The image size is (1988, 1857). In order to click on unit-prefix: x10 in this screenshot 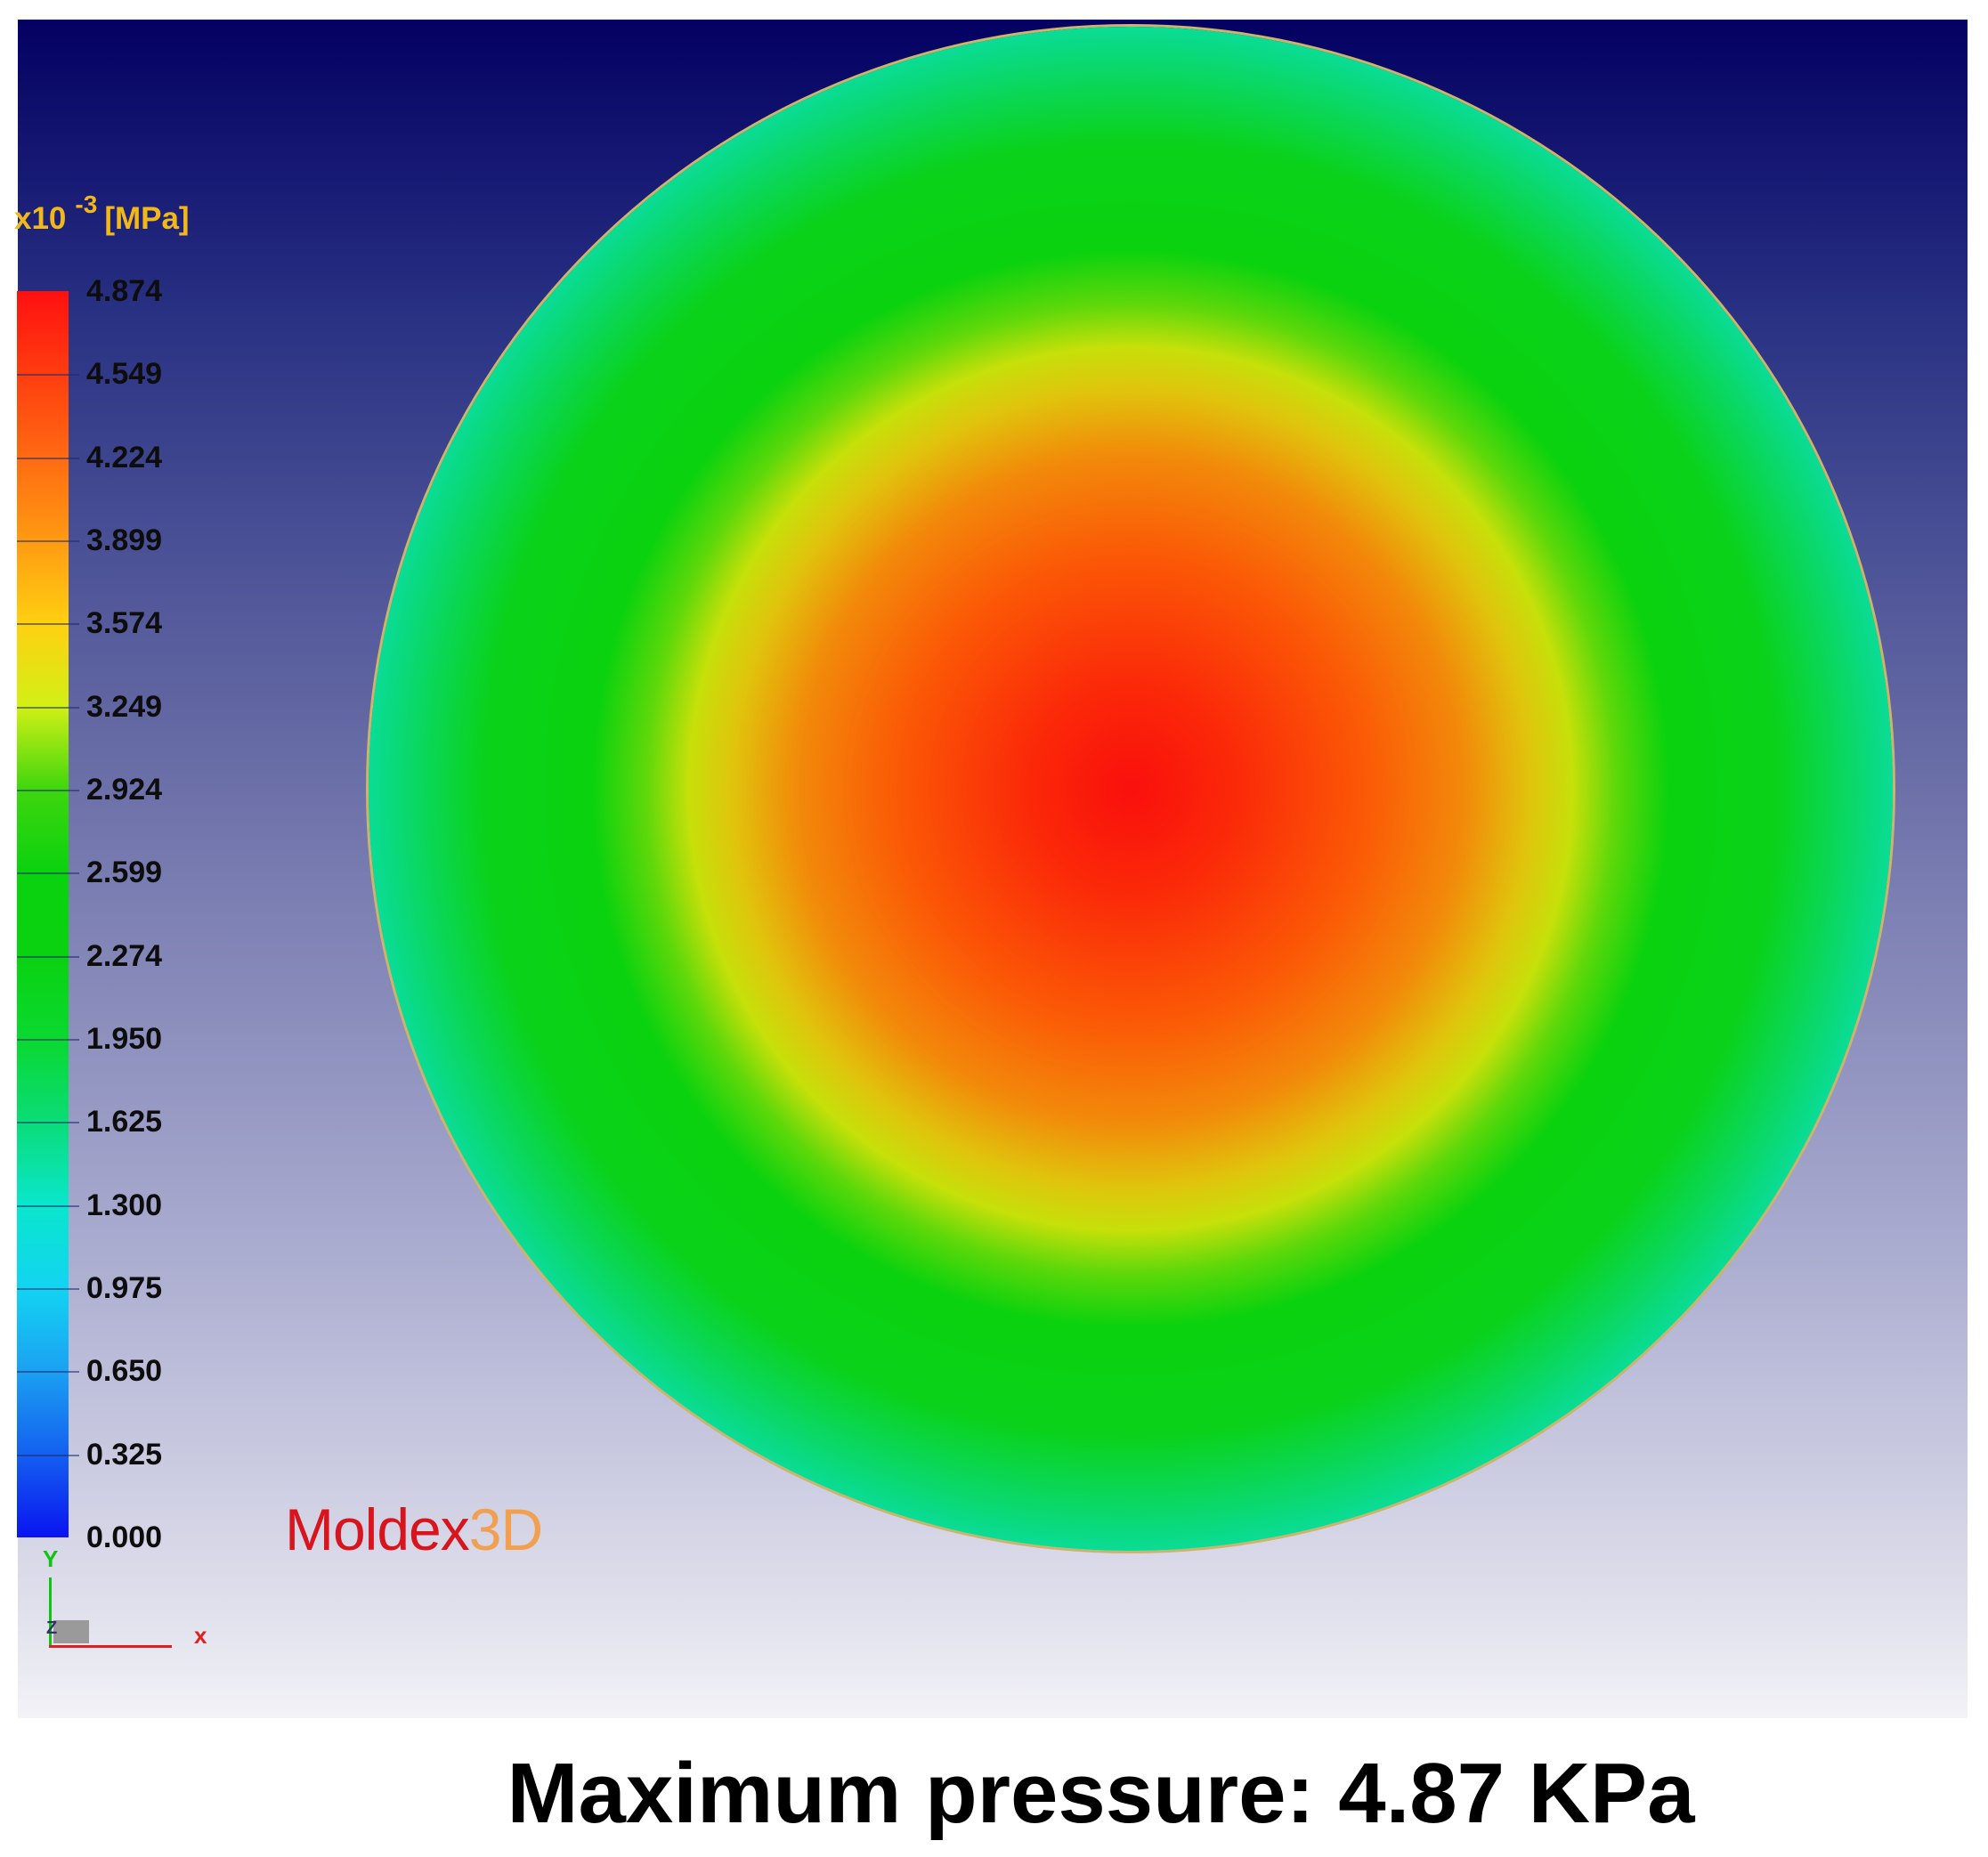, I will do `click(40, 219)`.